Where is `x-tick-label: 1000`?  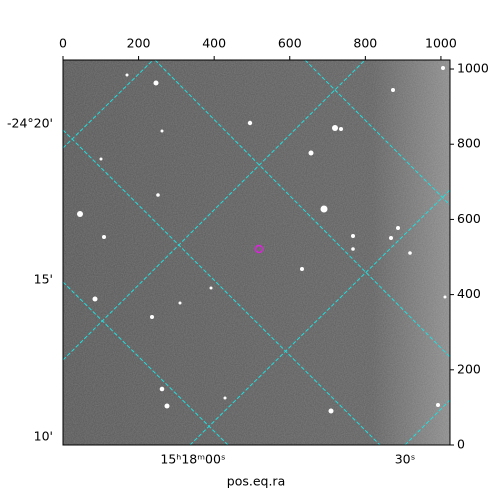
x-tick-label: 1000 is located at coordinates (441, 43).